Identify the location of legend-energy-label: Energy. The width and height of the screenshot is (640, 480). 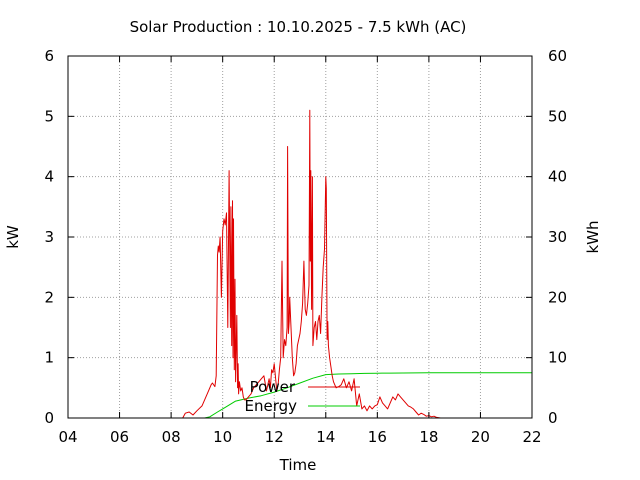
(270, 406).